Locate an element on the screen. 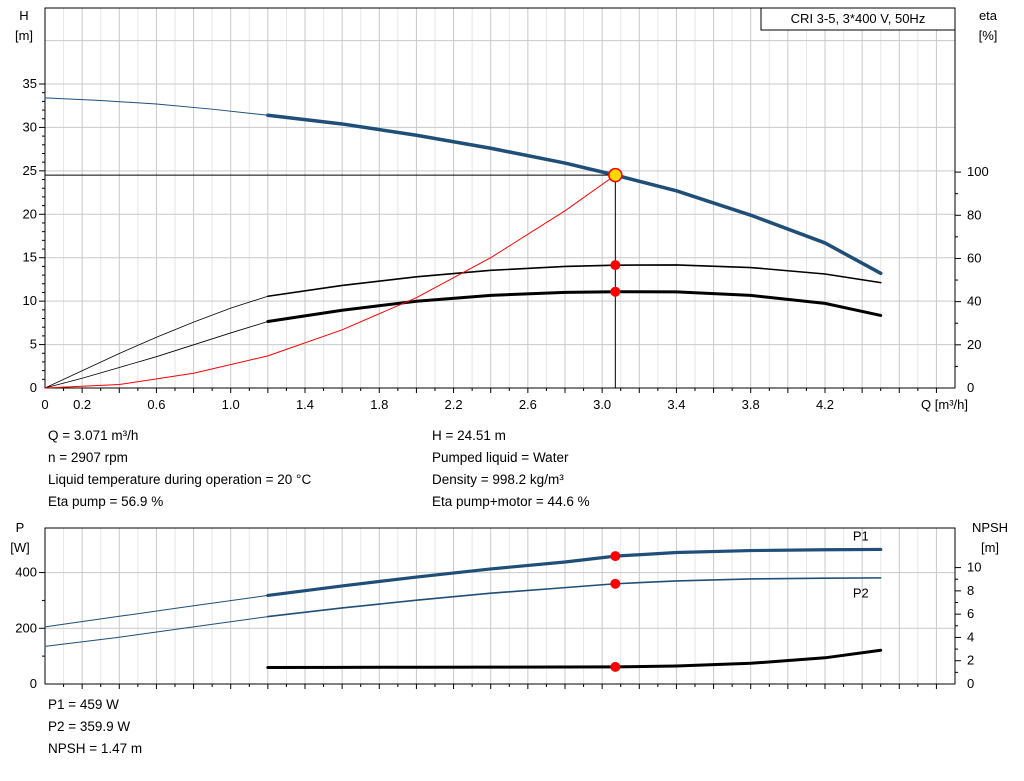 The width and height of the screenshot is (1024, 781). power-npsh-info: P1 = 459 W P2 = 359.9 W NPSH = 1.47 m is located at coordinates (240, 727).